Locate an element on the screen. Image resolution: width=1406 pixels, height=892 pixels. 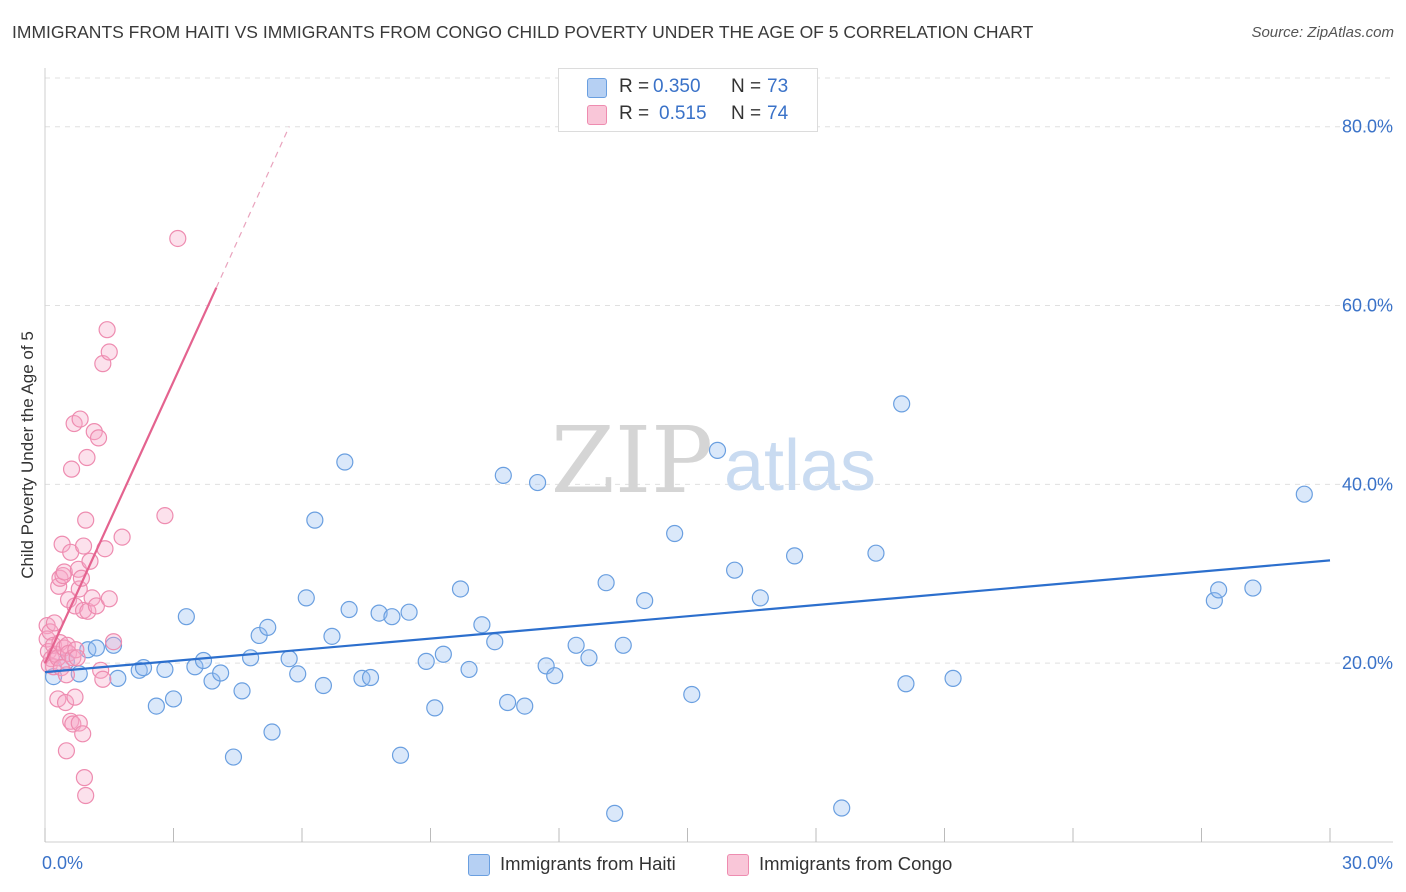
legend-swatch-haiti is located at coordinates (597, 88).